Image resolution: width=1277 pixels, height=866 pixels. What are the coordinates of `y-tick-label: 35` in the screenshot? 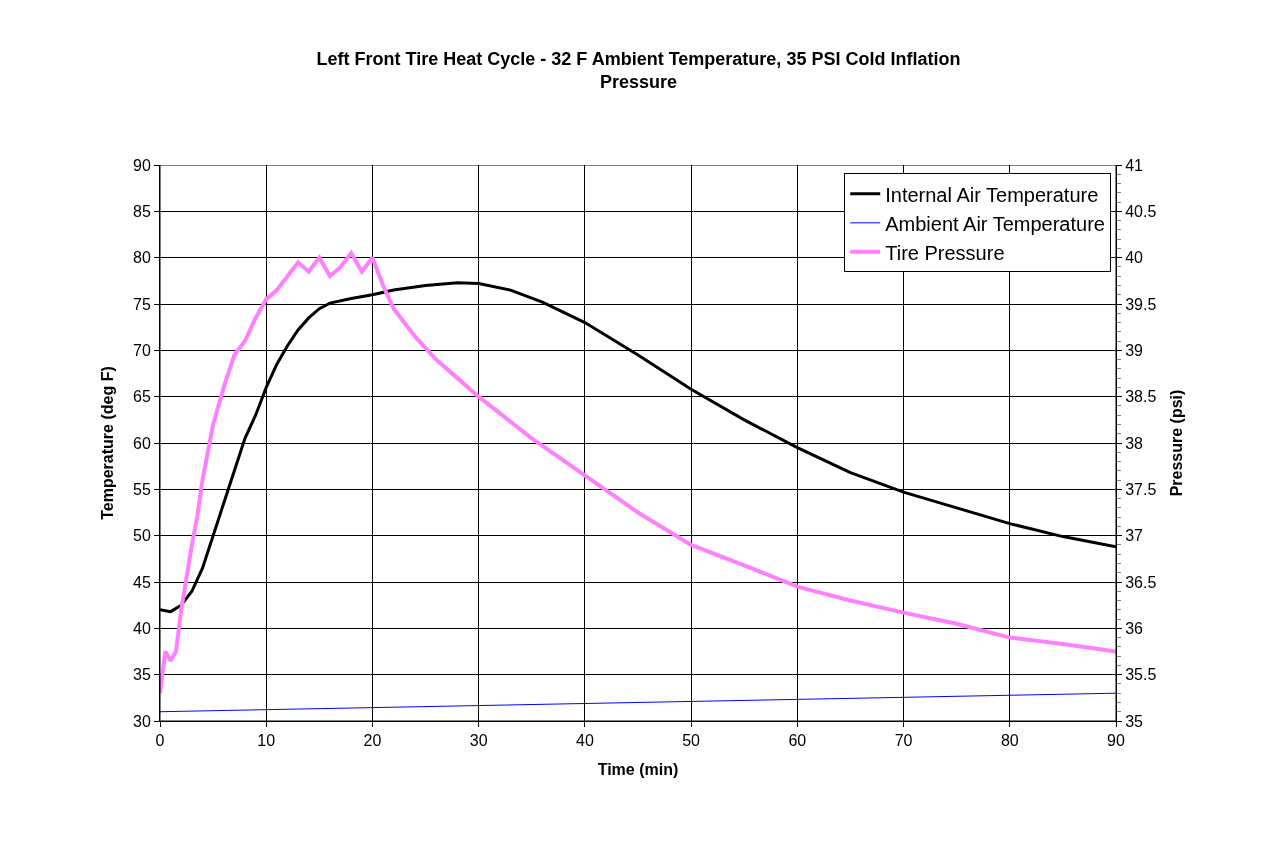 It's located at (142, 675).